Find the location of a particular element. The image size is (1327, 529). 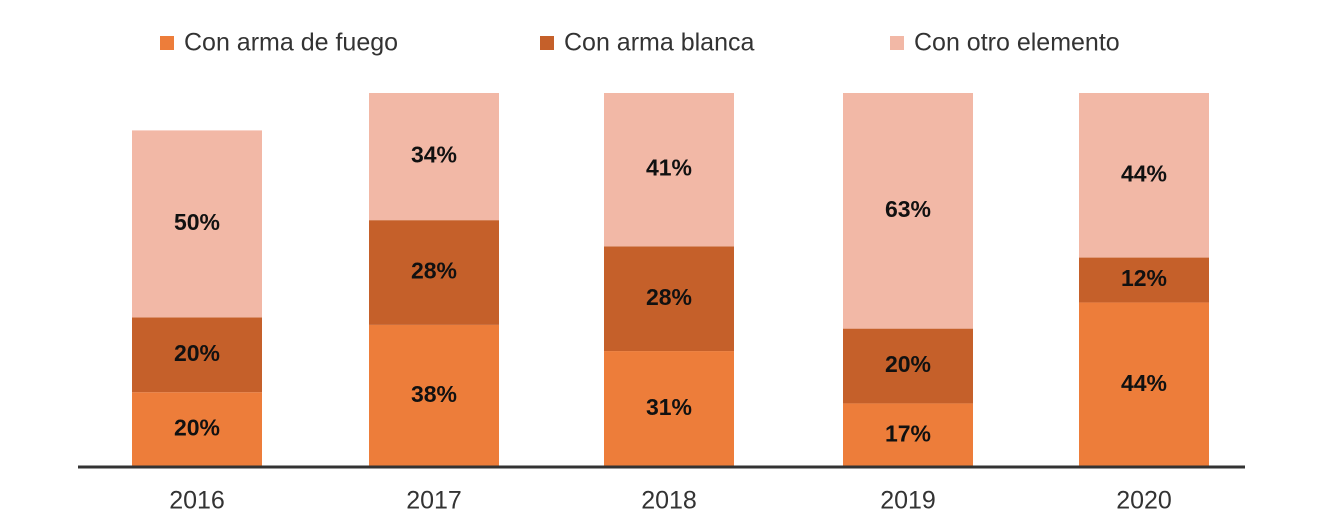

data-label: 63% is located at coordinates (908, 209).